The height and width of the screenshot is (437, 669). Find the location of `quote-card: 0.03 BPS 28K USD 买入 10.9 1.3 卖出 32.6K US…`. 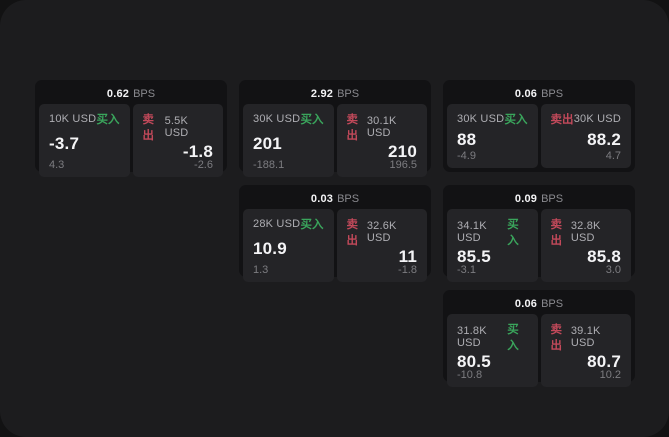

quote-card: 0.03 BPS 28K USD 买入 10.9 1.3 卖出 32.6K US… is located at coordinates (335, 233).